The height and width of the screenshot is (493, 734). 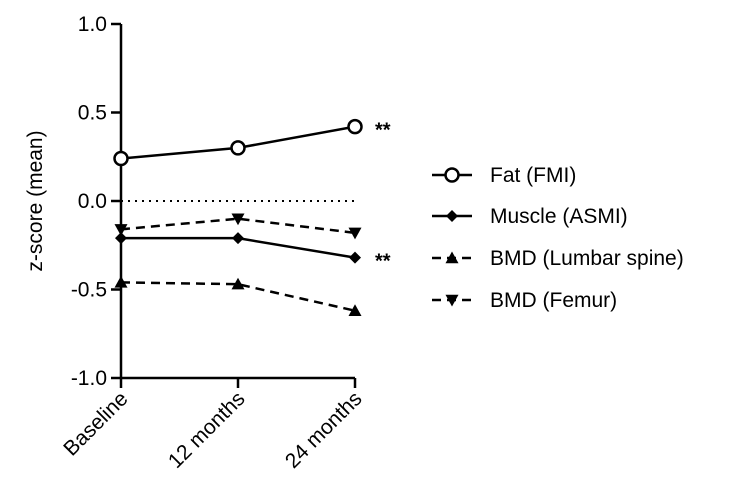 I want to click on legend-item: BMD (Femur), so click(x=524, y=300).